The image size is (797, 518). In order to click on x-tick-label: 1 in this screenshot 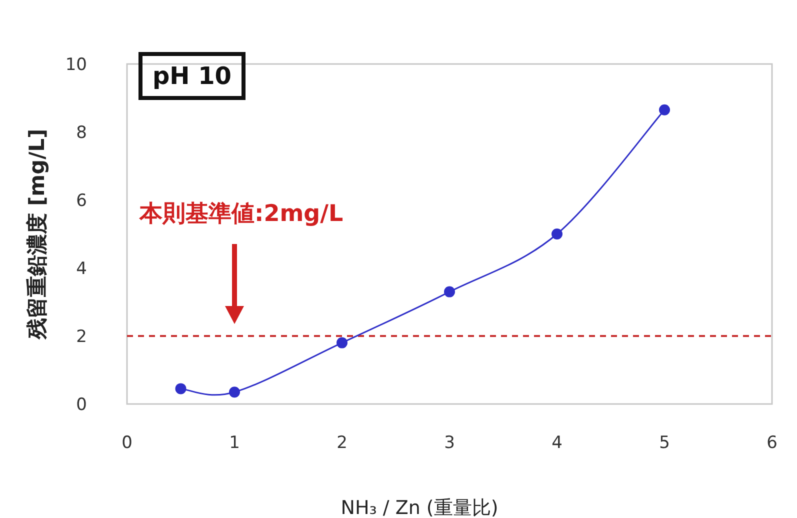, I will do `click(234, 443)`.